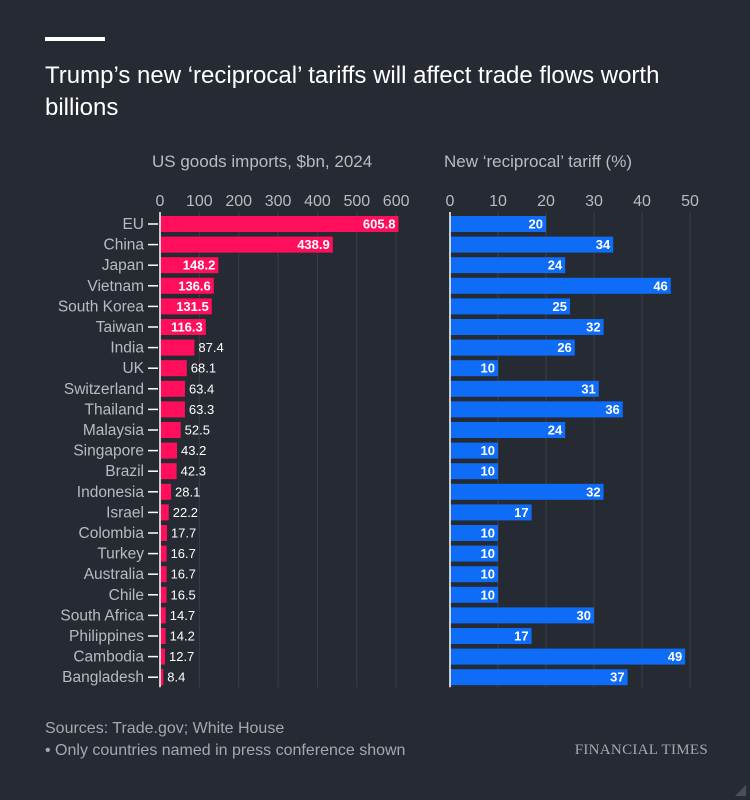 This screenshot has width=750, height=800. What do you see at coordinates (185, 512) in the screenshot?
I see `imports-value-label: 22.2` at bounding box center [185, 512].